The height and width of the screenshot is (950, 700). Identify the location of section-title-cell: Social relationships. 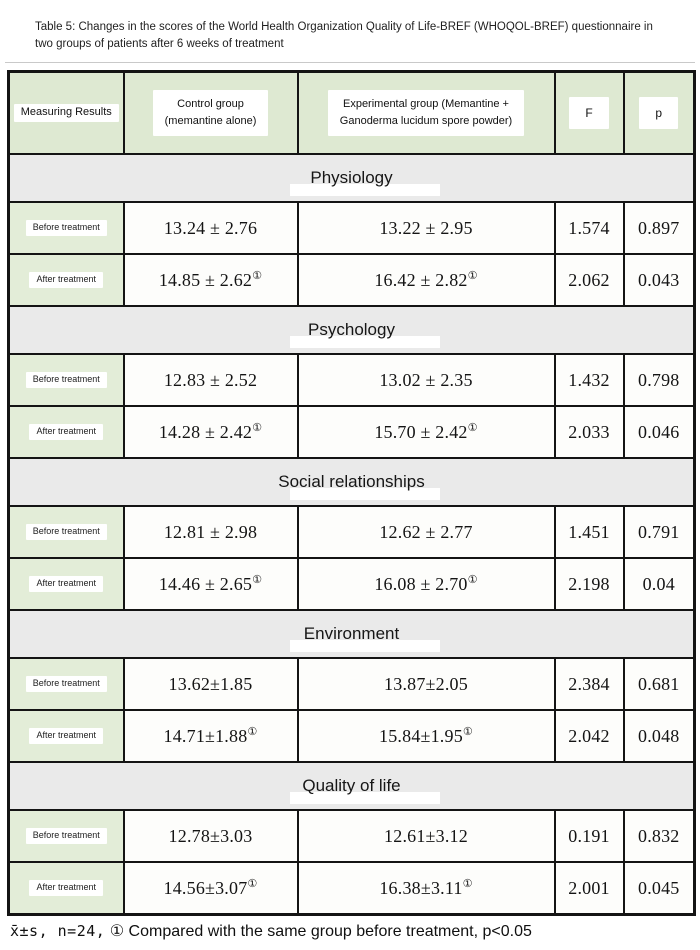
(351, 482).